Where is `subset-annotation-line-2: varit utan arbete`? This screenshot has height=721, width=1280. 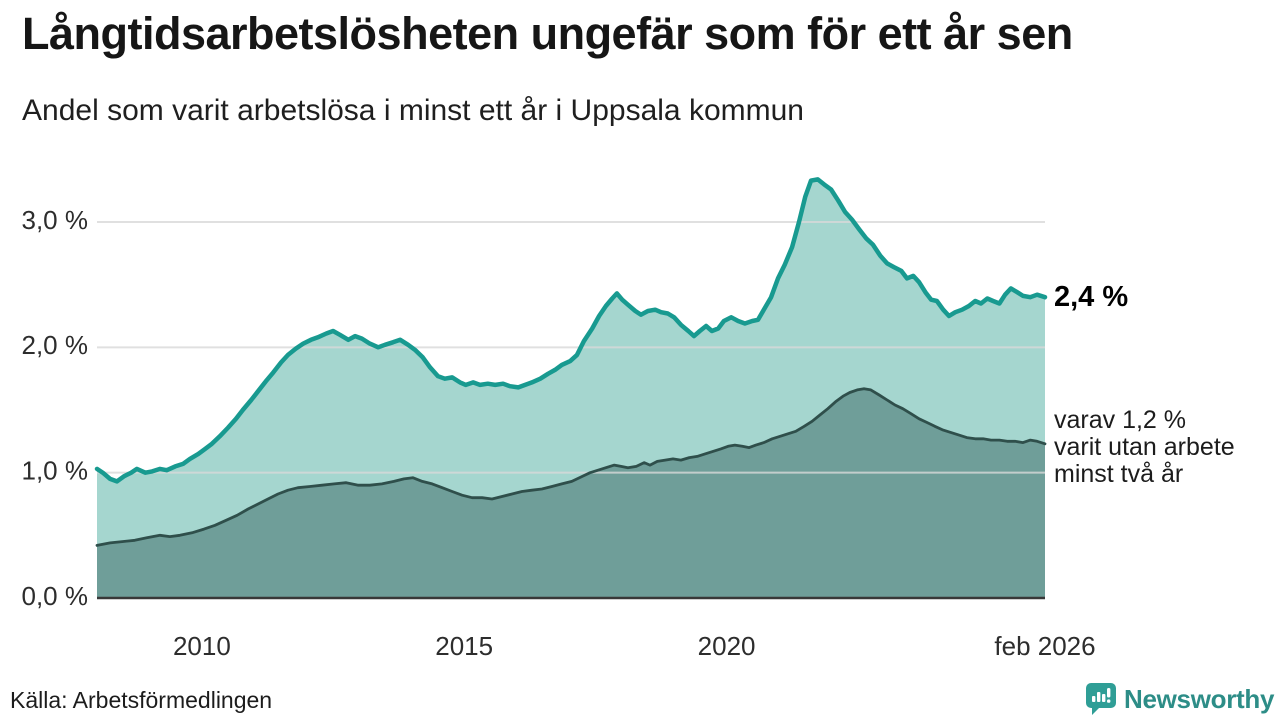 subset-annotation-line-2: varit utan arbete is located at coordinates (1144, 447).